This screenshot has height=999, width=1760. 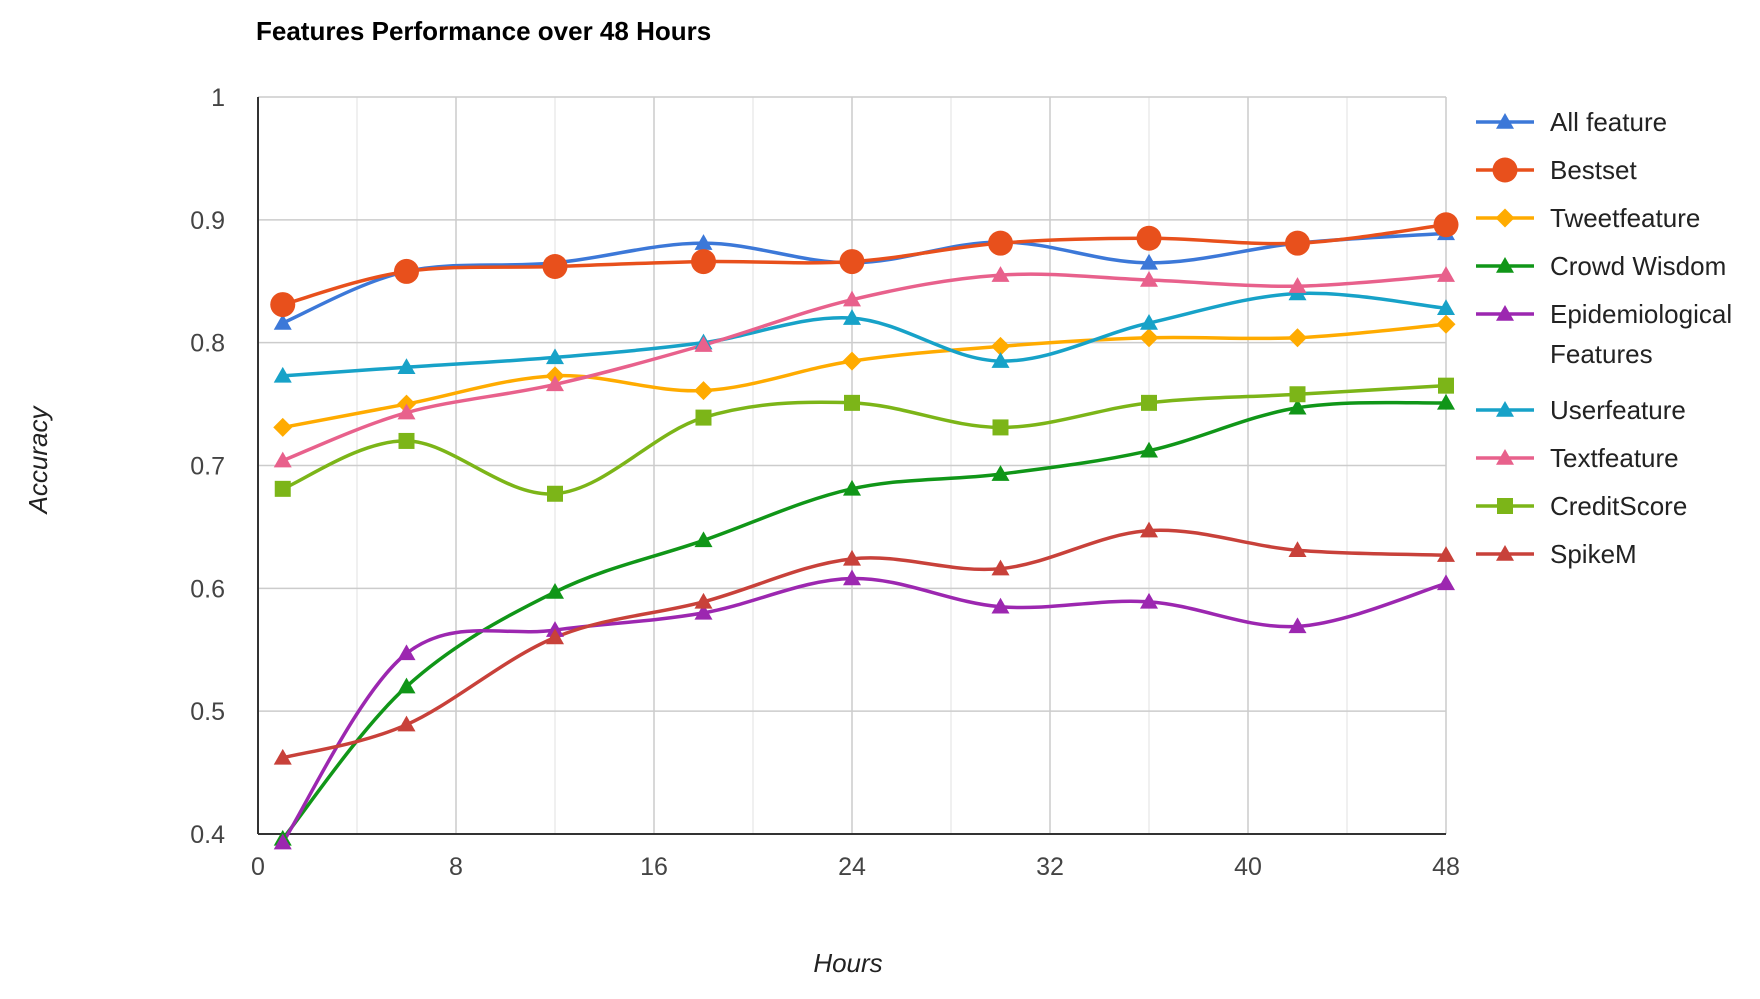 I want to click on x-tick-label: 40, so click(x=1248, y=867).